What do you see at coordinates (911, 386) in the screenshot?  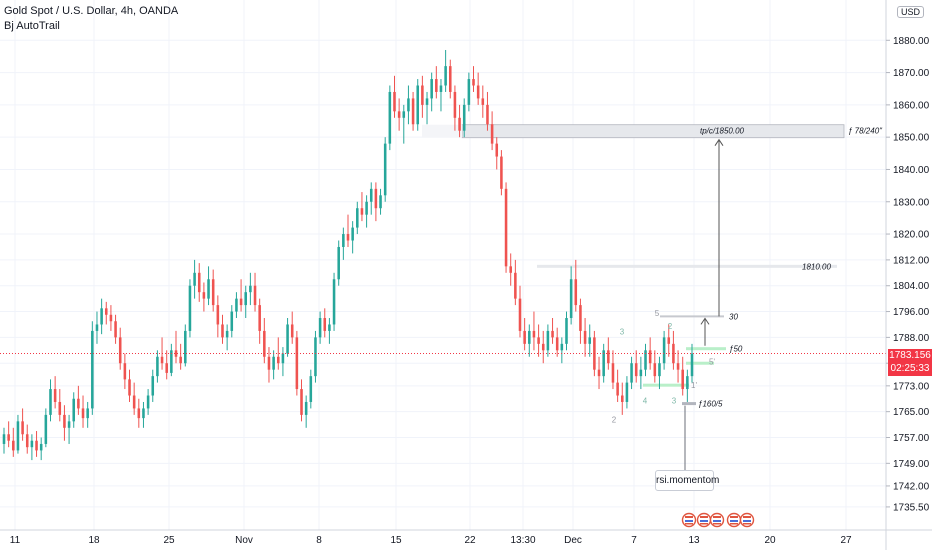 I see `price-tick-label: 1773.00` at bounding box center [911, 386].